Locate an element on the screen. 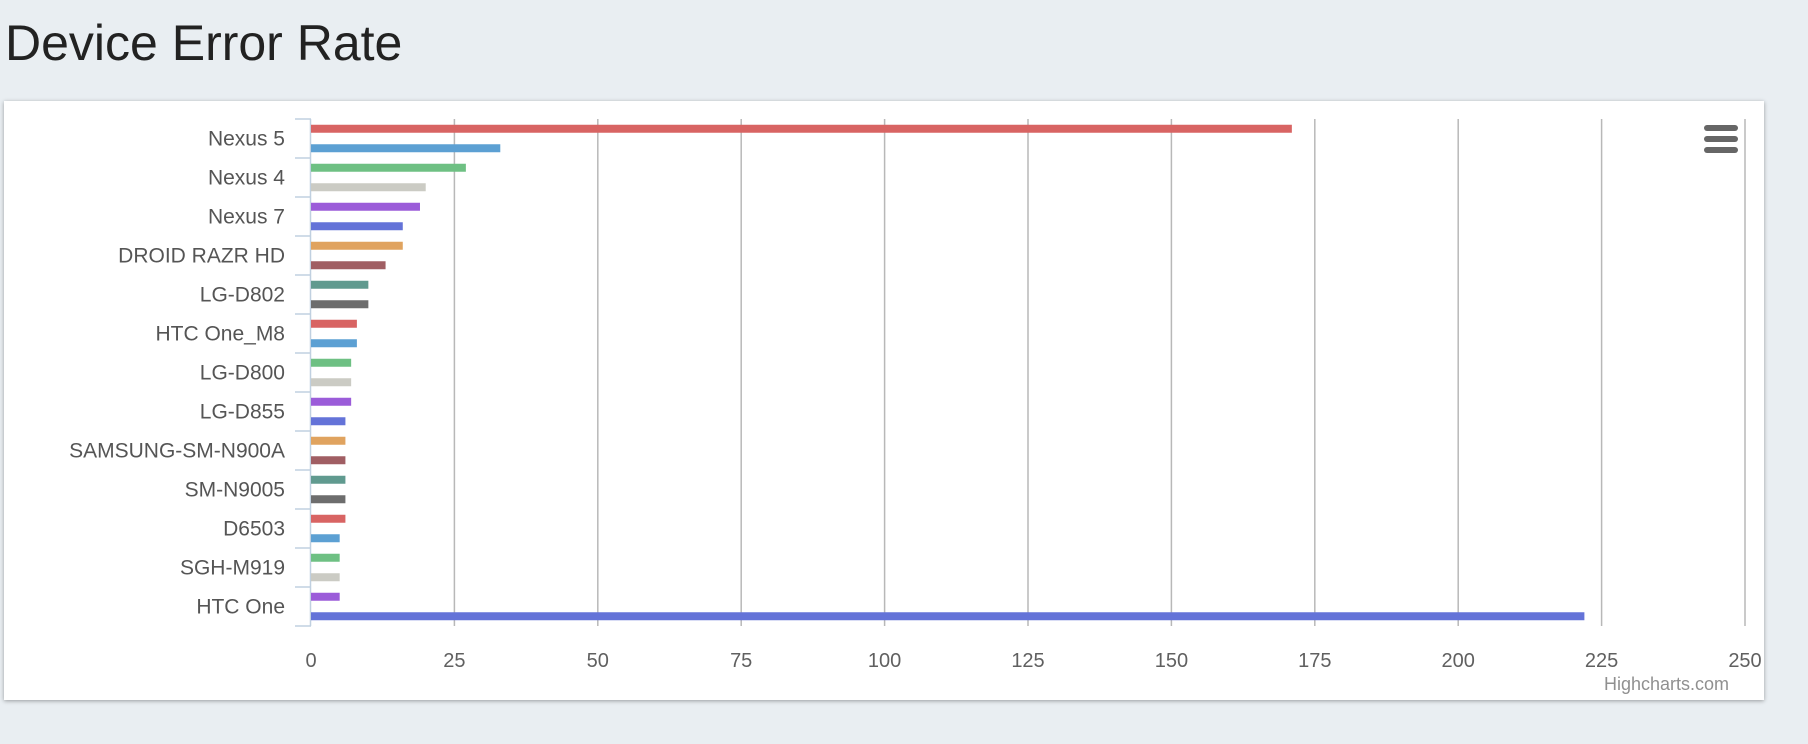 The image size is (1808, 744). bar: Nexus 7: 16 is located at coordinates (357, 226).